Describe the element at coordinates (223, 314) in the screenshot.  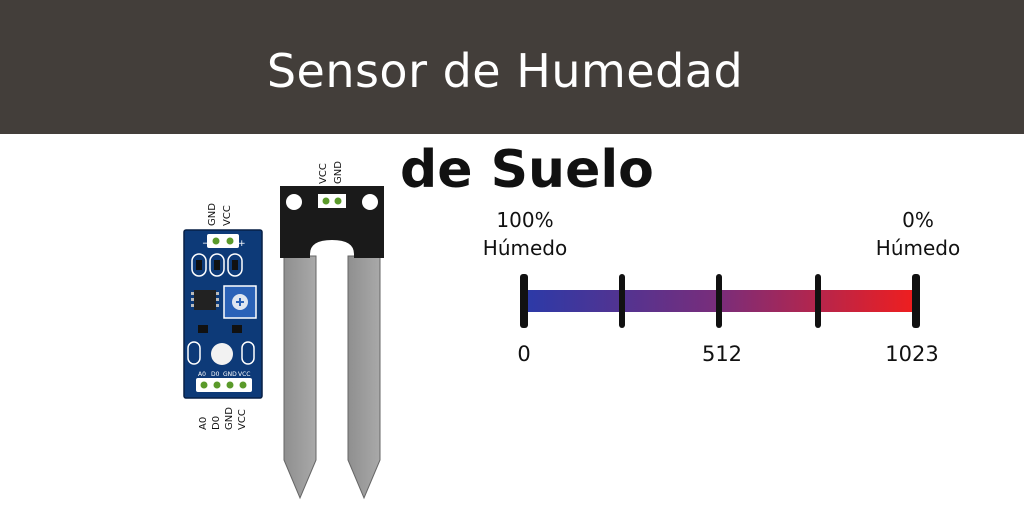
I see `sensor-module: − + A0 D0 GND VCC` at that location.